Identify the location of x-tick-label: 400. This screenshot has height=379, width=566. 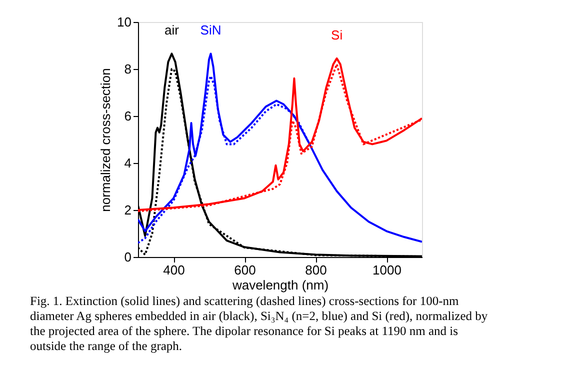
(174, 270).